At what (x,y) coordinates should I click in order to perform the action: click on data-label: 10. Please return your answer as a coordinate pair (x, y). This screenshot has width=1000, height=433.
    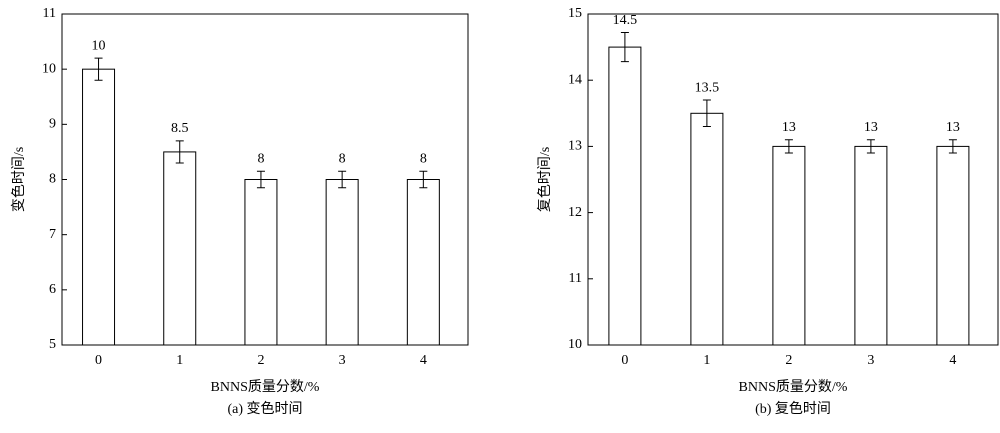
    Looking at the image, I should click on (99, 45).